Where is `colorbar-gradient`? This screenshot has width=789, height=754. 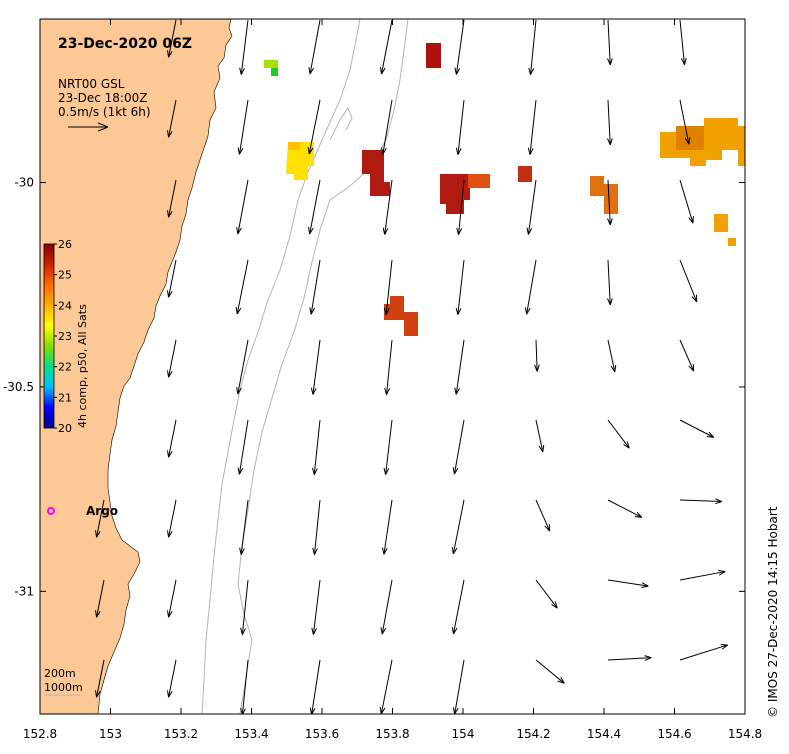
colorbar-gradient is located at coordinates (49, 336).